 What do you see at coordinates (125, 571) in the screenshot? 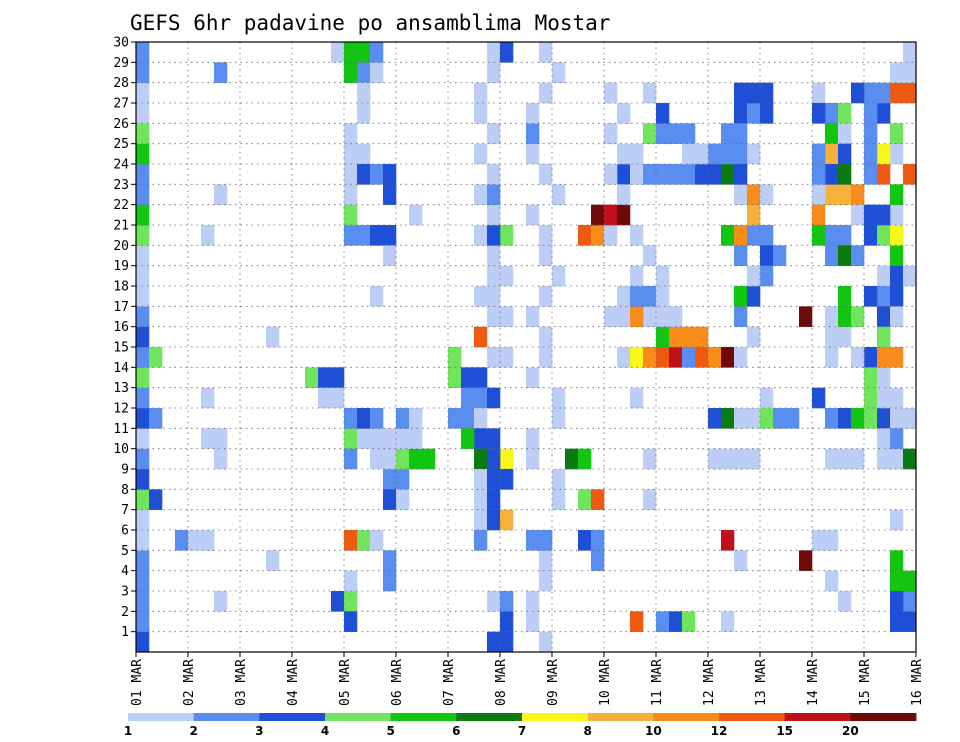
I see `y-tick-label: 4` at bounding box center [125, 571].